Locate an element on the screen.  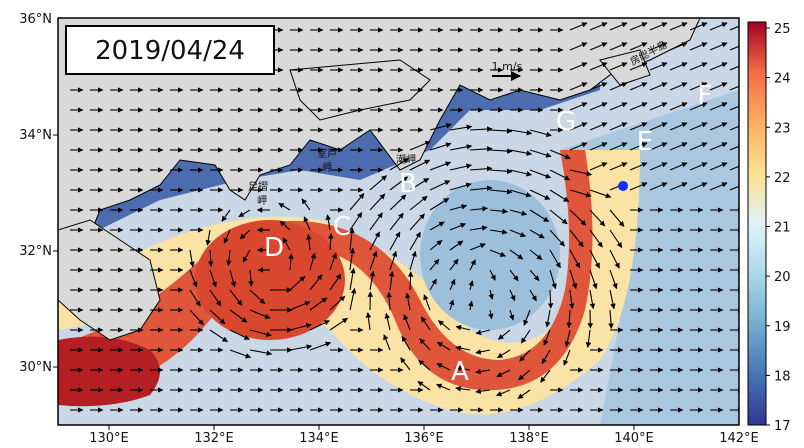
buoy-marker is located at coordinates (623, 186).